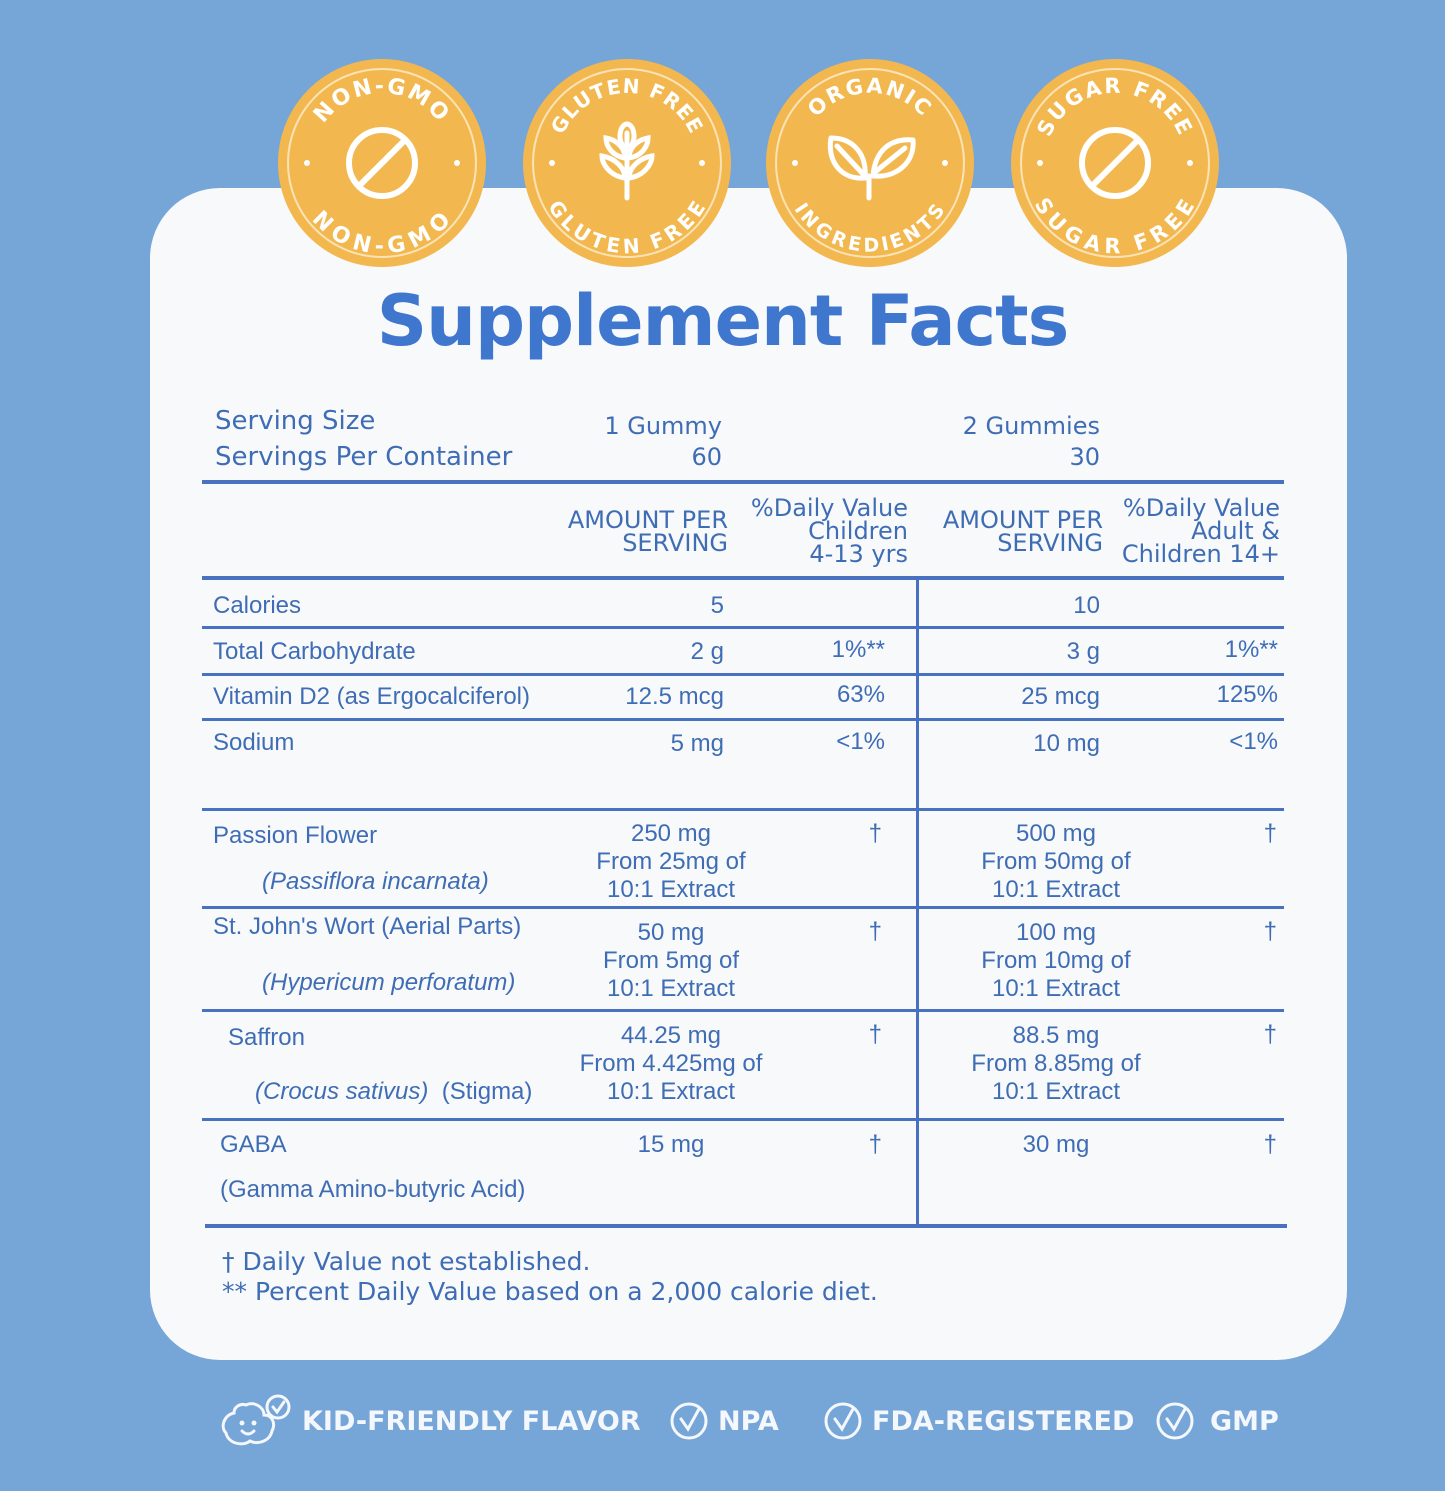 The height and width of the screenshot is (1491, 1445). I want to click on dv-children-header: %Daily Value Children 4-13 yrs, so click(829, 531).